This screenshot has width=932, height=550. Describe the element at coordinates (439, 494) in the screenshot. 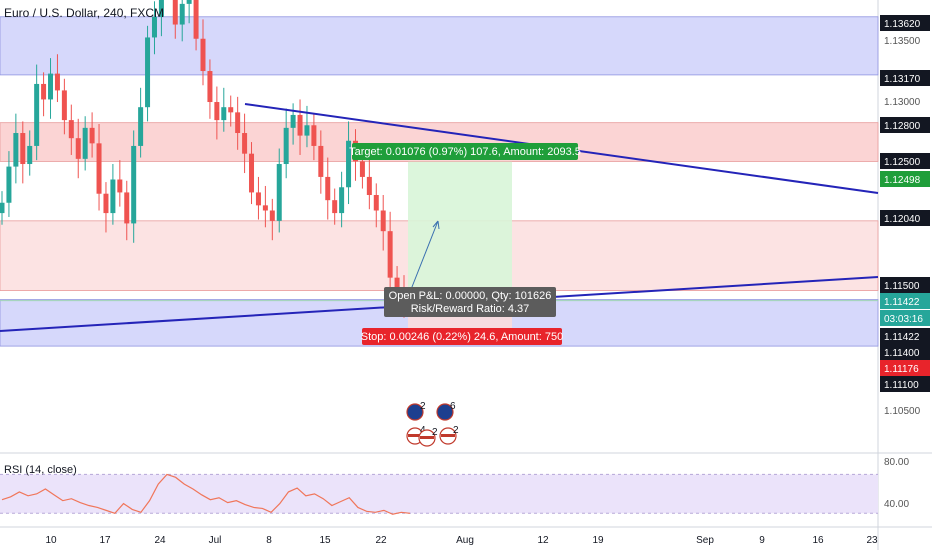

I see `rsi-band` at that location.